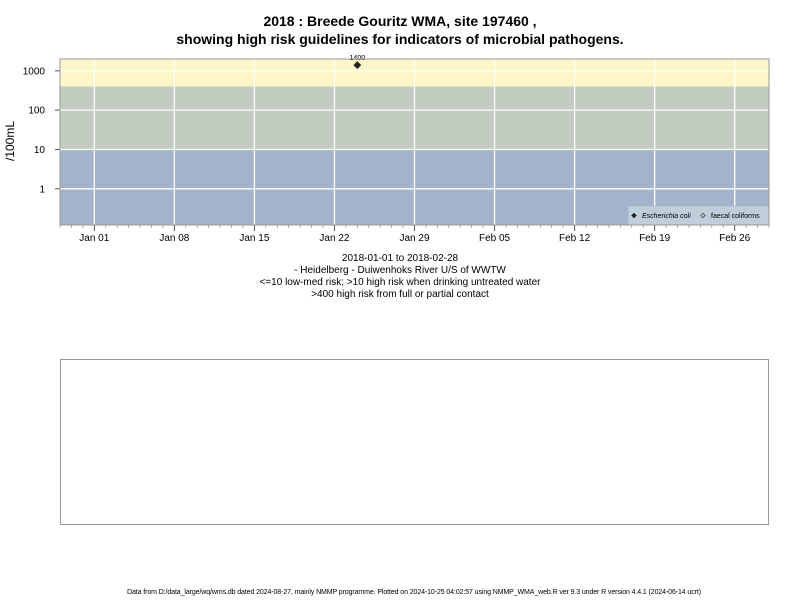 This screenshot has height=600, width=800. What do you see at coordinates (42, 189) in the screenshot?
I see `y-tick-label: 1` at bounding box center [42, 189].